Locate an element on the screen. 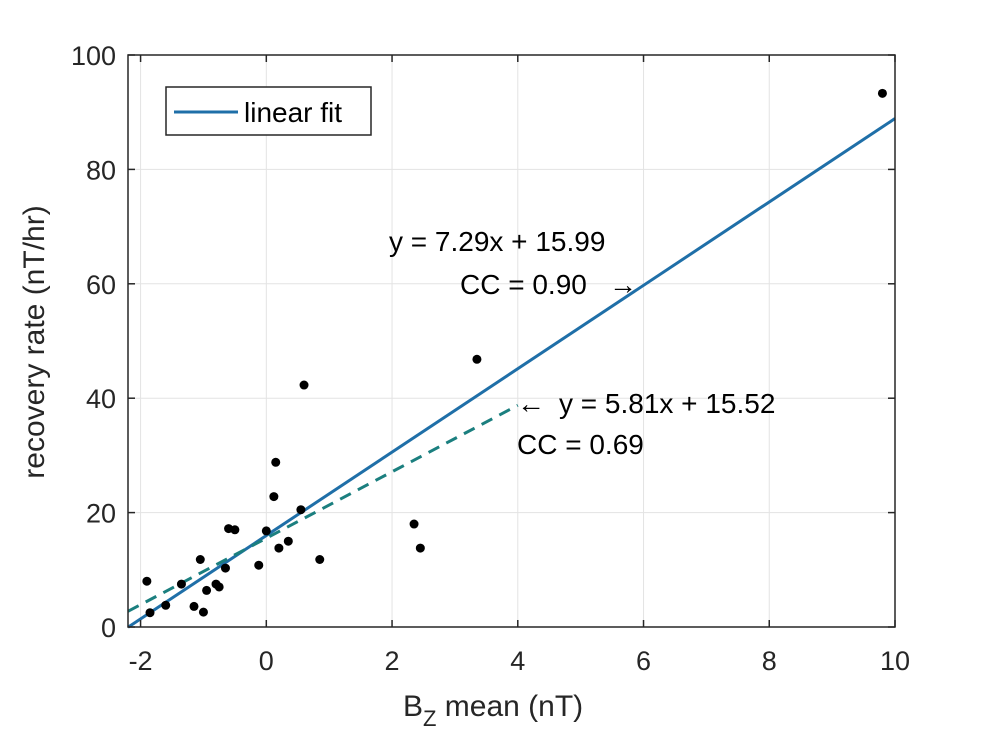 Image resolution: width=989 pixels, height=743 pixels. y-axis-label: recovery rate (nT/hr) is located at coordinates (34, 341).